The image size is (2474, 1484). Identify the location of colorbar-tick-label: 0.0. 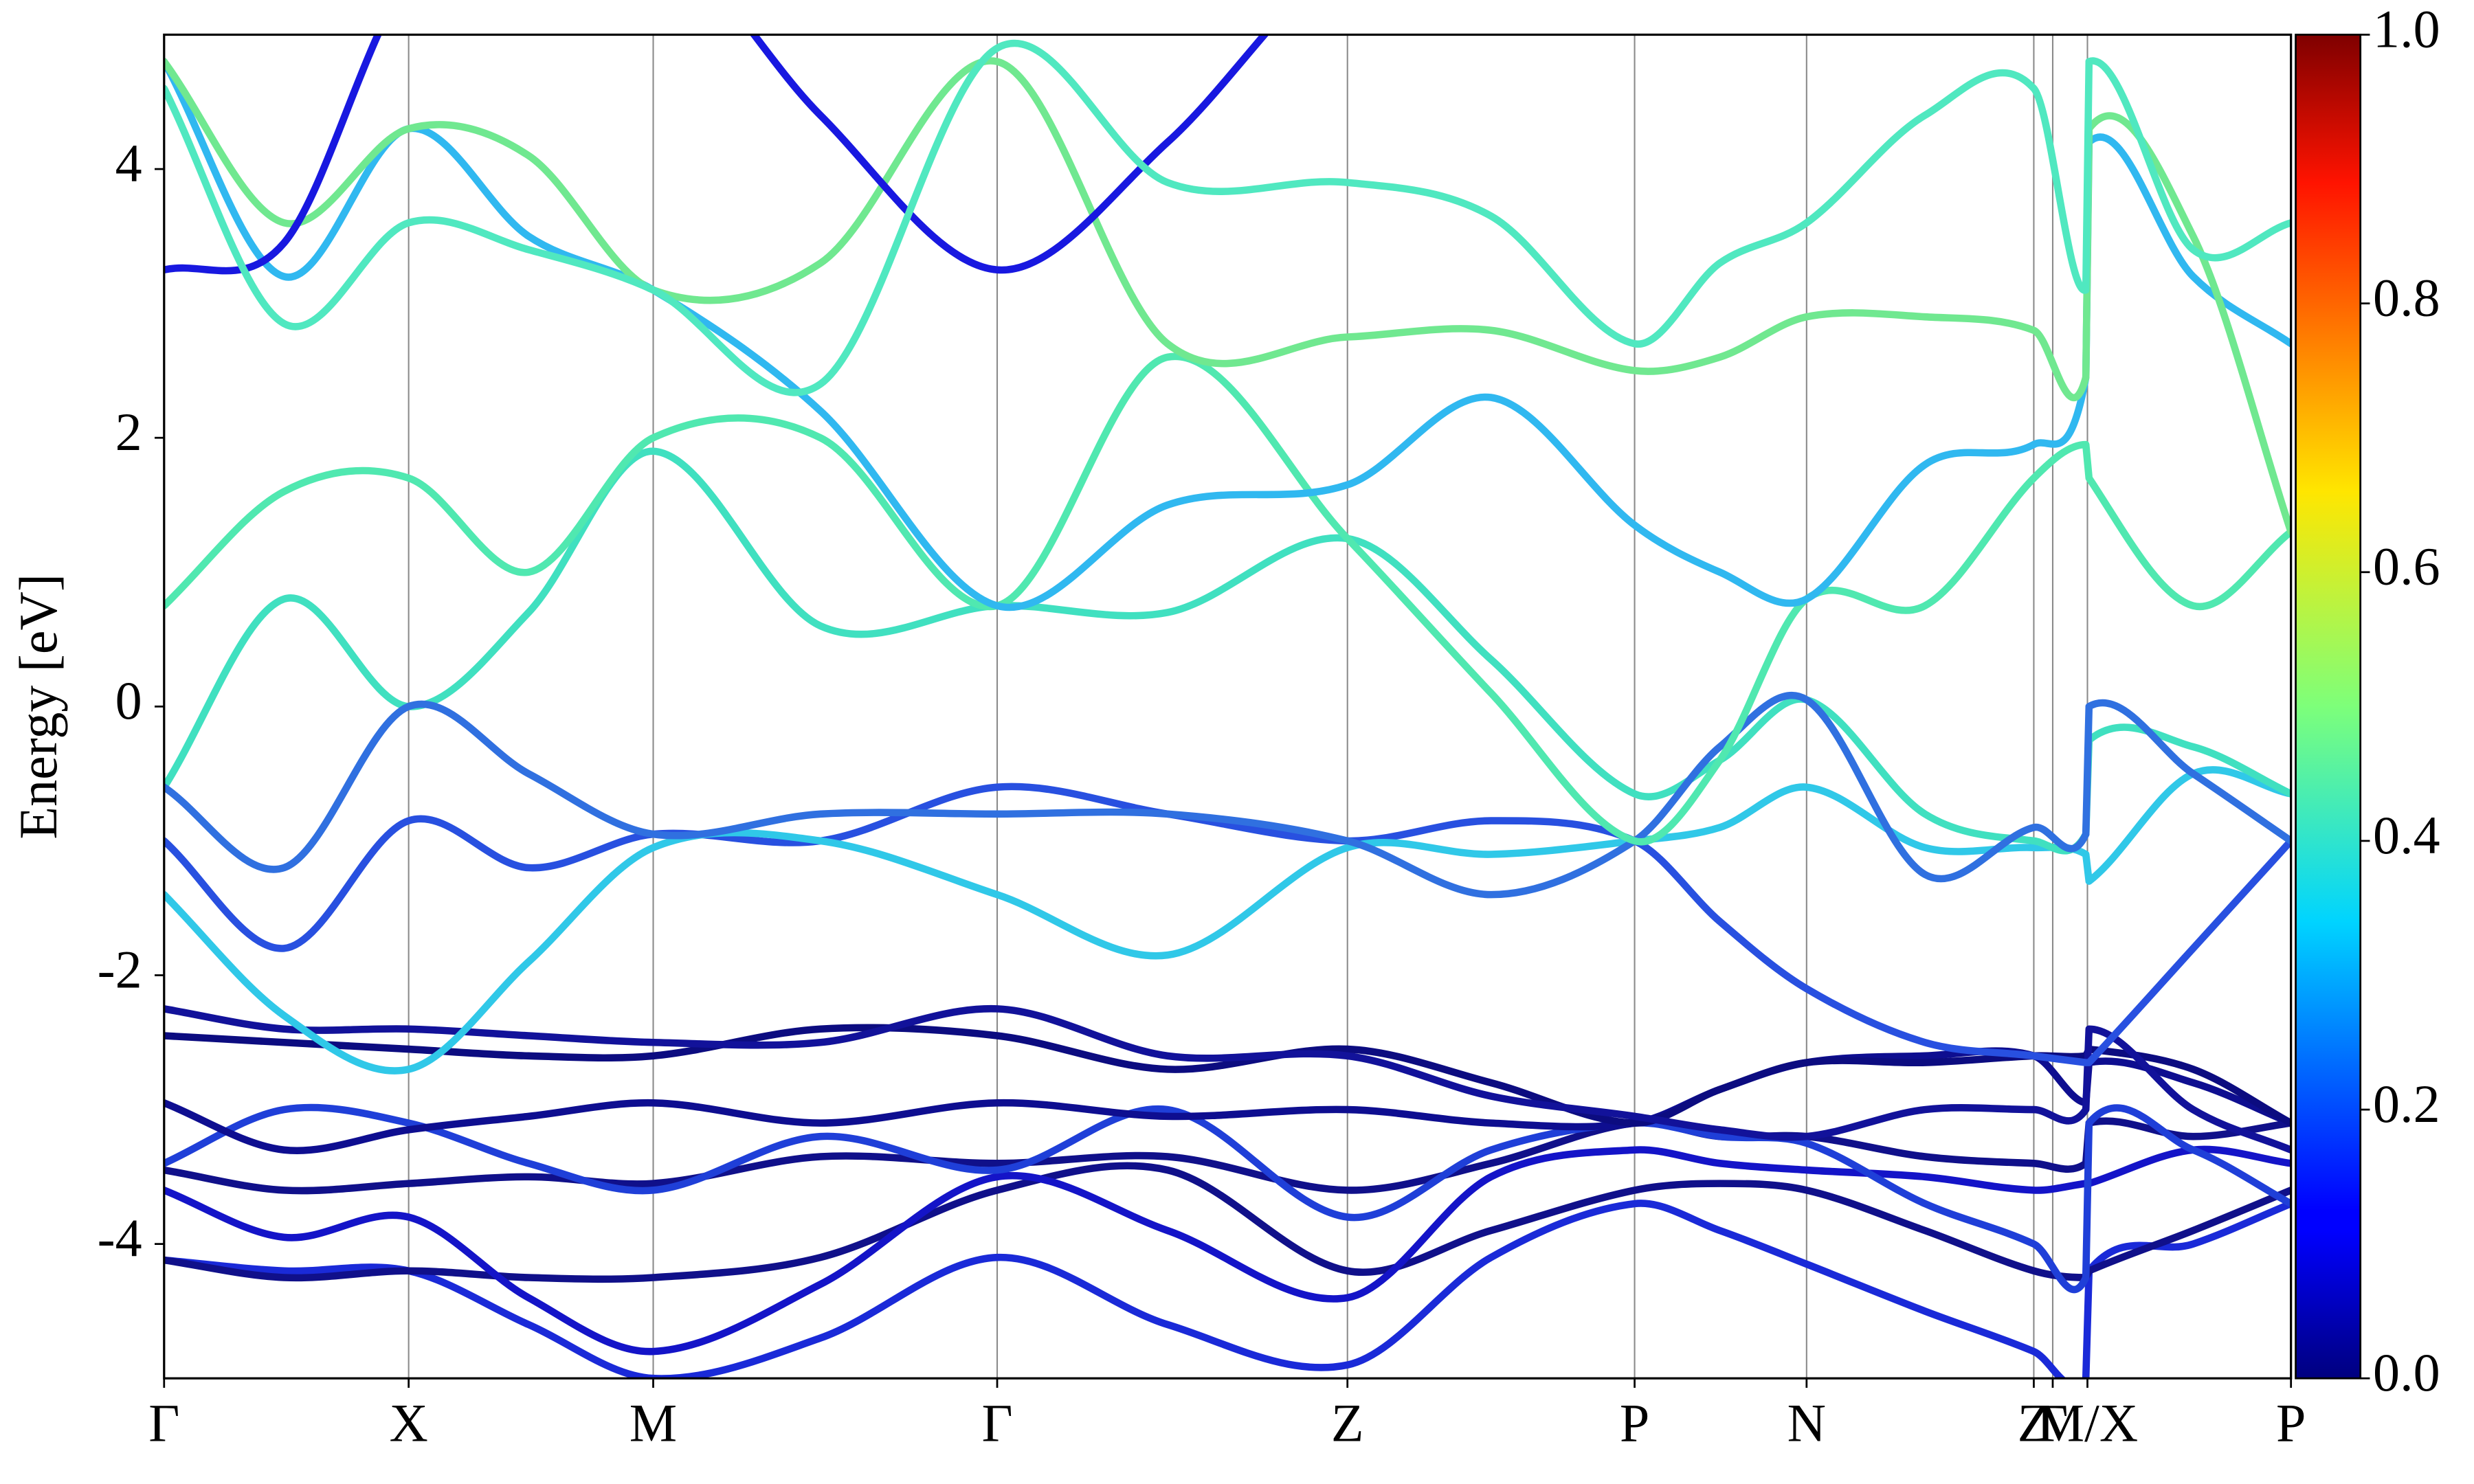
(2406, 1372).